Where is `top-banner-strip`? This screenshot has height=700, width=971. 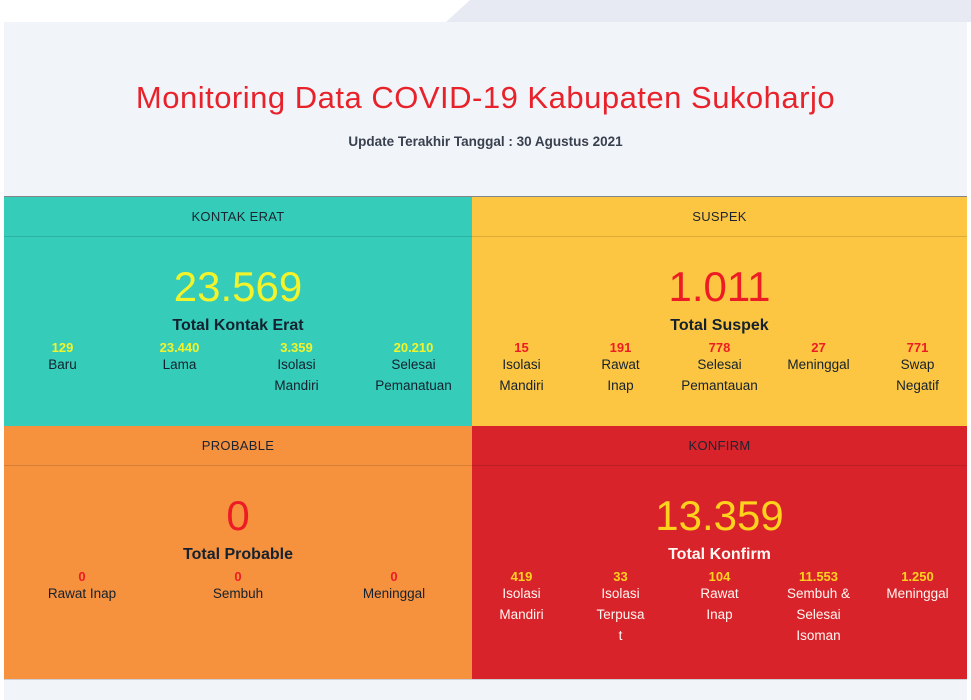 top-banner-strip is located at coordinates (485, 11).